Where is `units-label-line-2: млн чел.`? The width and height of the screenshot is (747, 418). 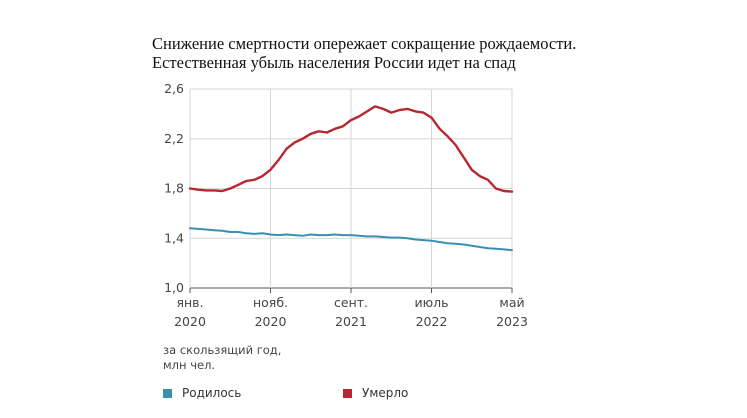 units-label-line-2: млн чел. is located at coordinates (189, 365).